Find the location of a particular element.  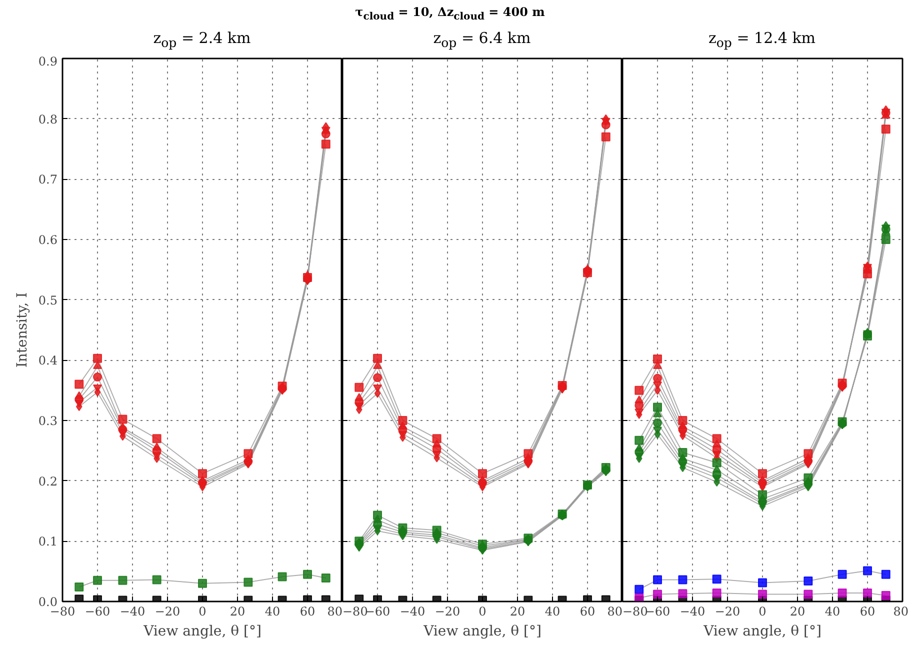

y-tick-label: 0.9 is located at coordinates (48, 61).